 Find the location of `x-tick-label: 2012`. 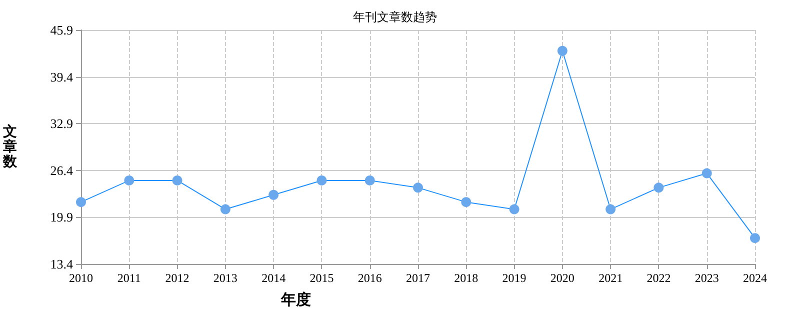

x-tick-label: 2012 is located at coordinates (177, 278).